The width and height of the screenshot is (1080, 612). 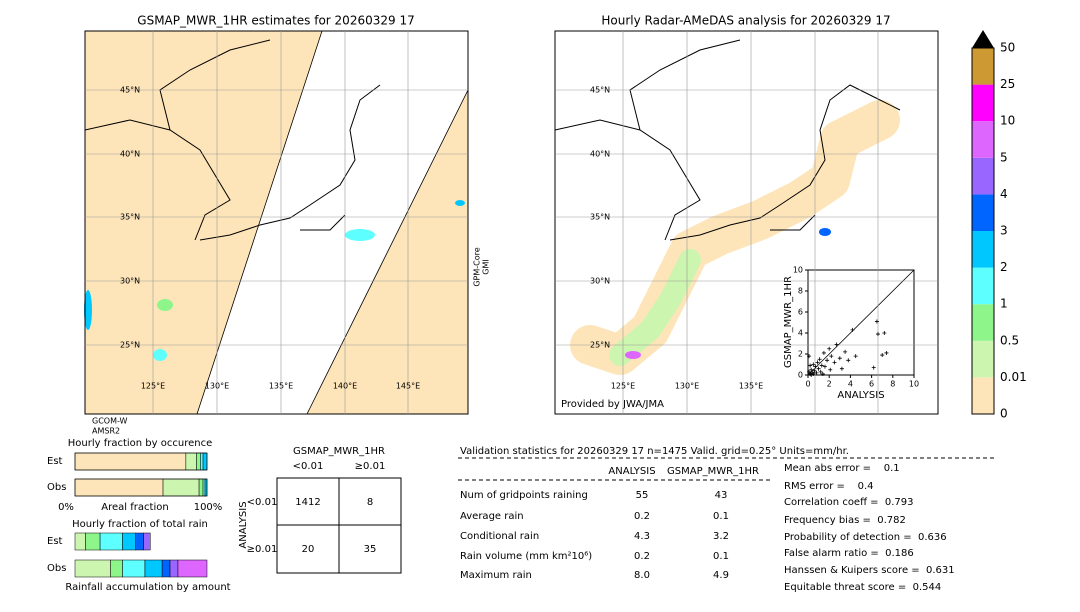 I want to click on col-header: ANALYSIS, so click(x=631, y=471).